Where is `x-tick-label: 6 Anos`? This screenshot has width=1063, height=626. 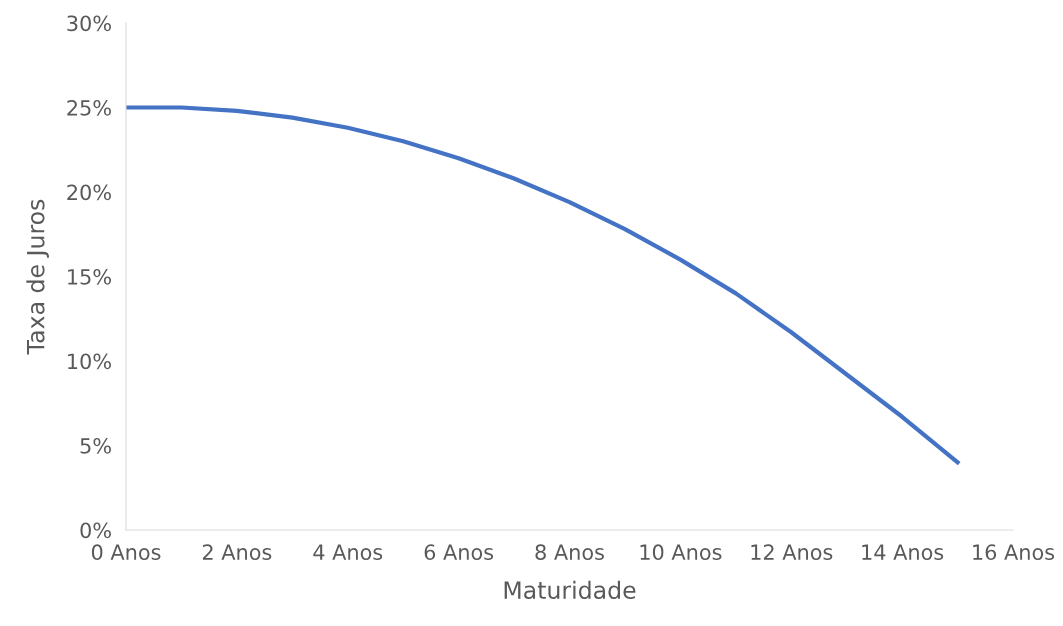
x-tick-label: 6 Anos is located at coordinates (459, 552).